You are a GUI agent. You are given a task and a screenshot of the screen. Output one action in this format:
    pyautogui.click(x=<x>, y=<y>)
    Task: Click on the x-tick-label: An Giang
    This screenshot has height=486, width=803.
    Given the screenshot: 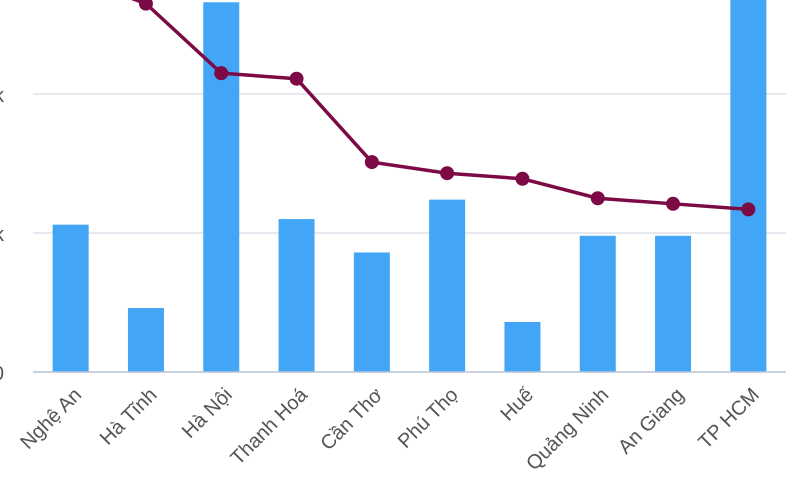 What is the action you would take?
    pyautogui.click(x=651, y=421)
    